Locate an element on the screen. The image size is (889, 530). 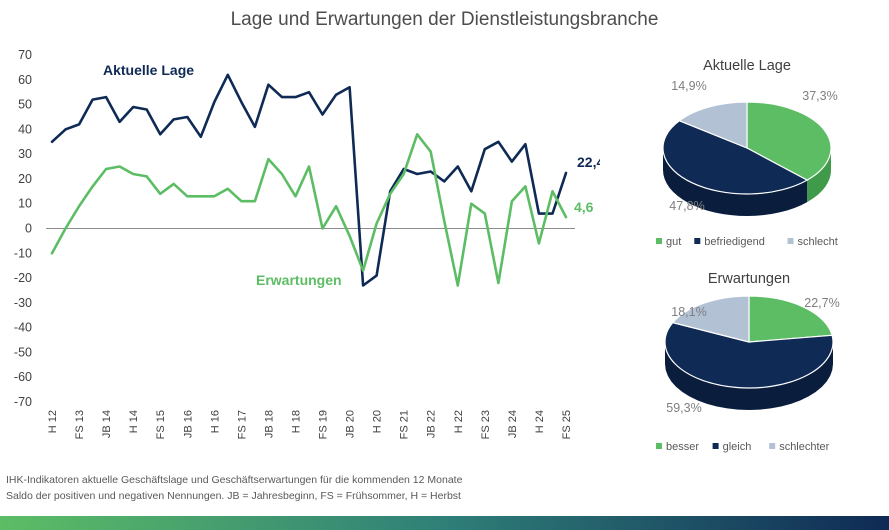
pie-slice-gleich is located at coordinates (749, 355).